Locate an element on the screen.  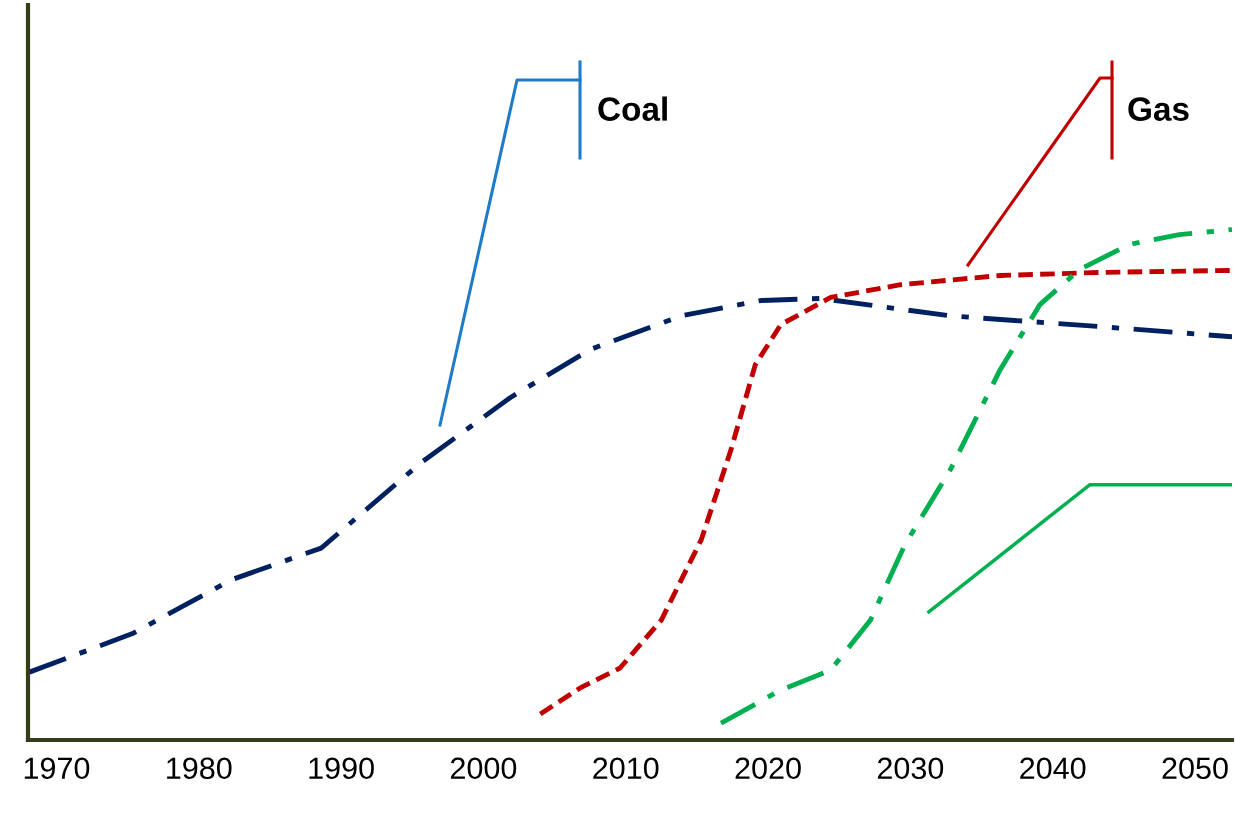
x-tick-label: 2000 is located at coordinates (483, 768).